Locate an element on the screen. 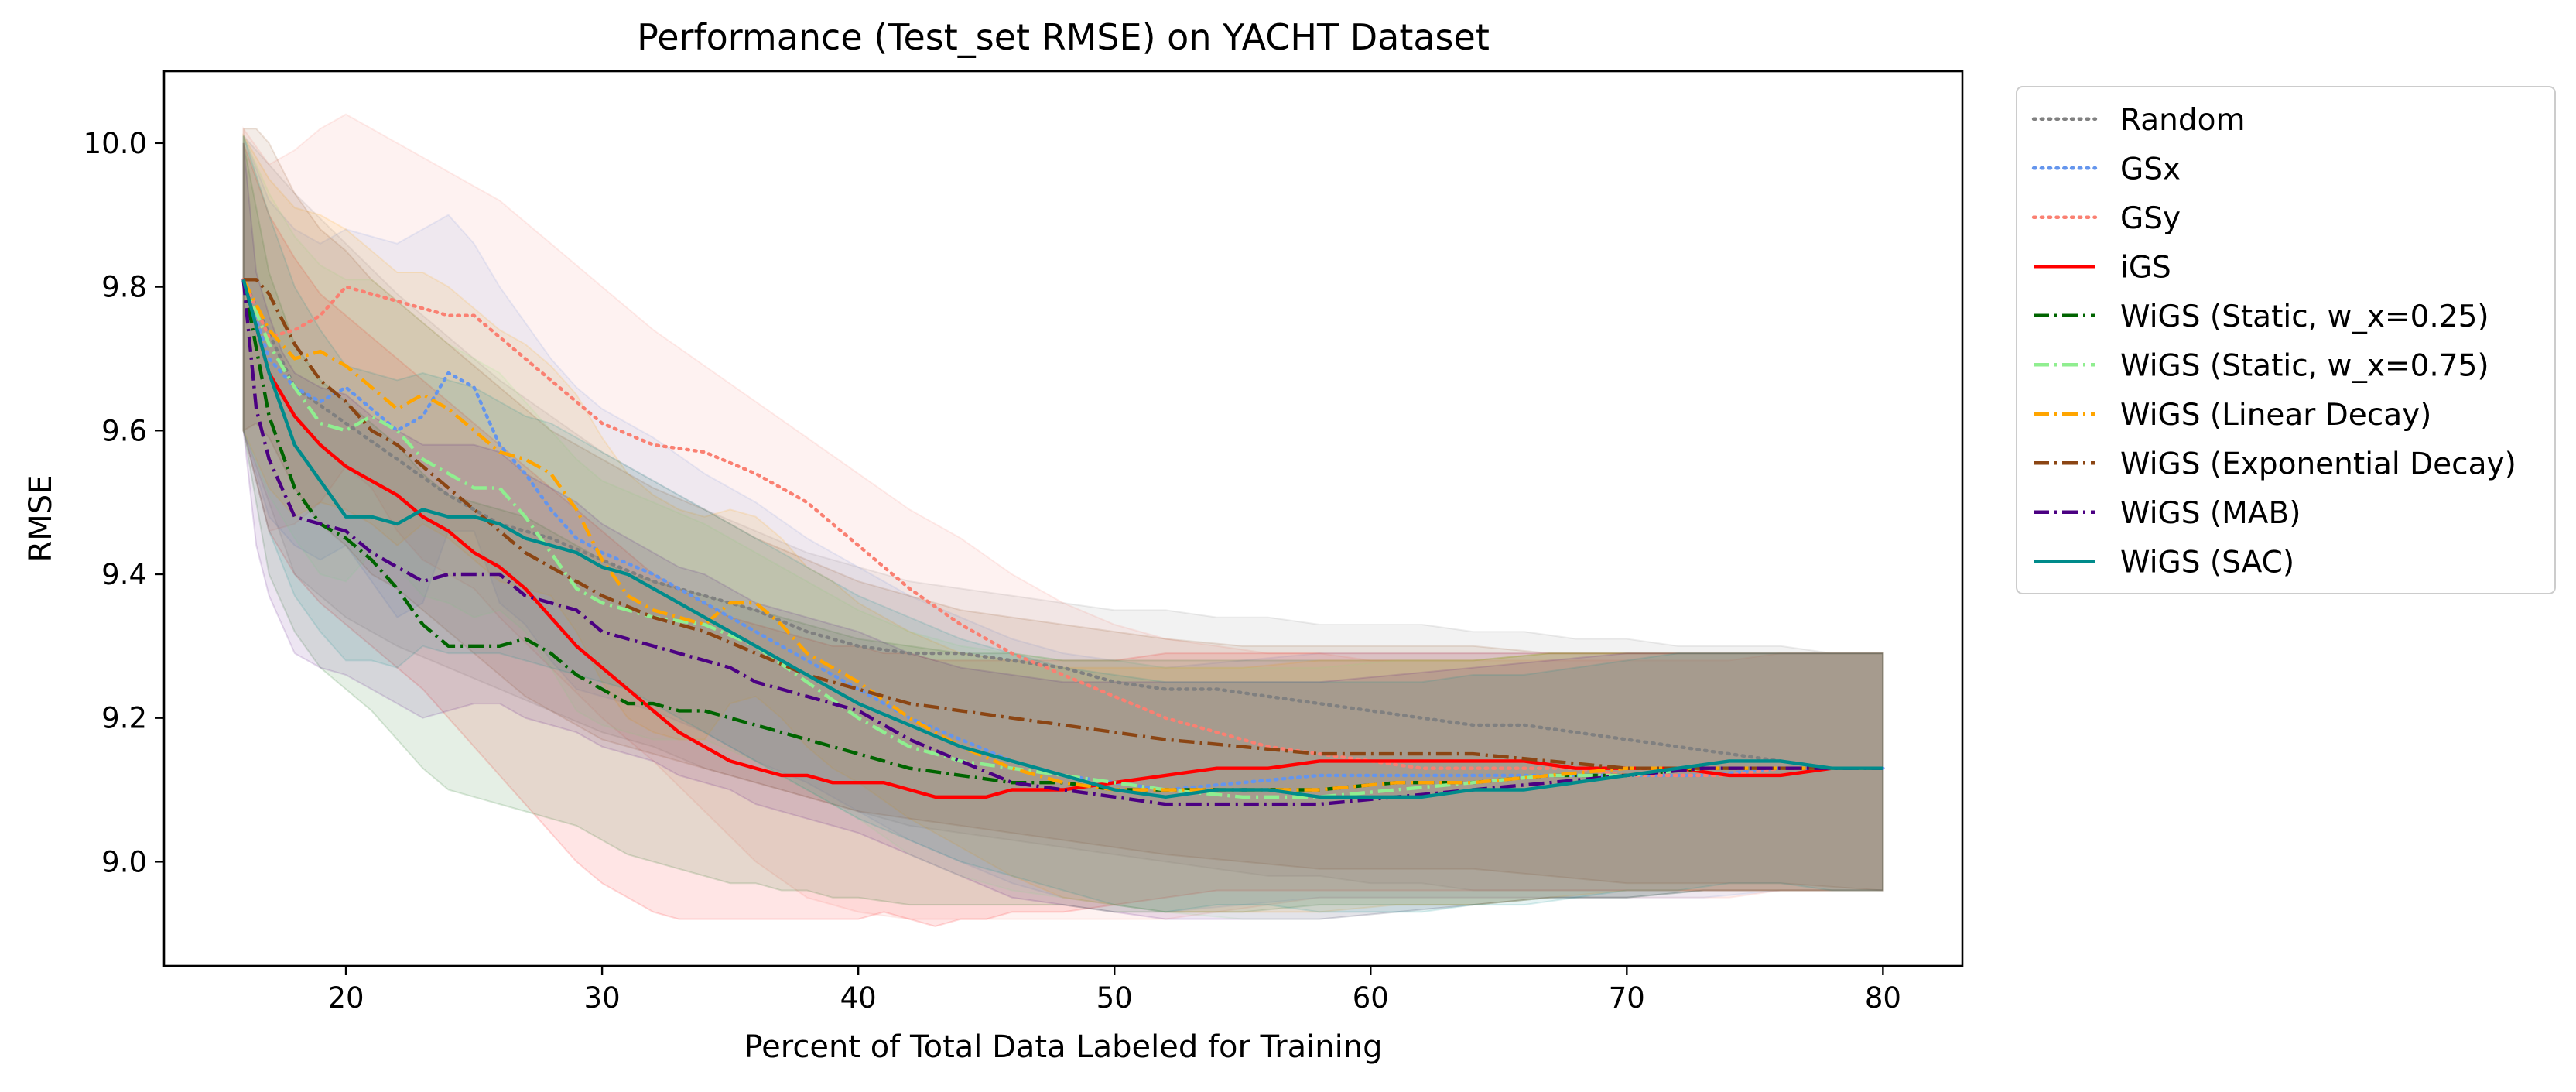 Image resolution: width=2576 pixels, height=1092 pixels. legend-label: iGS is located at coordinates (2145, 267).